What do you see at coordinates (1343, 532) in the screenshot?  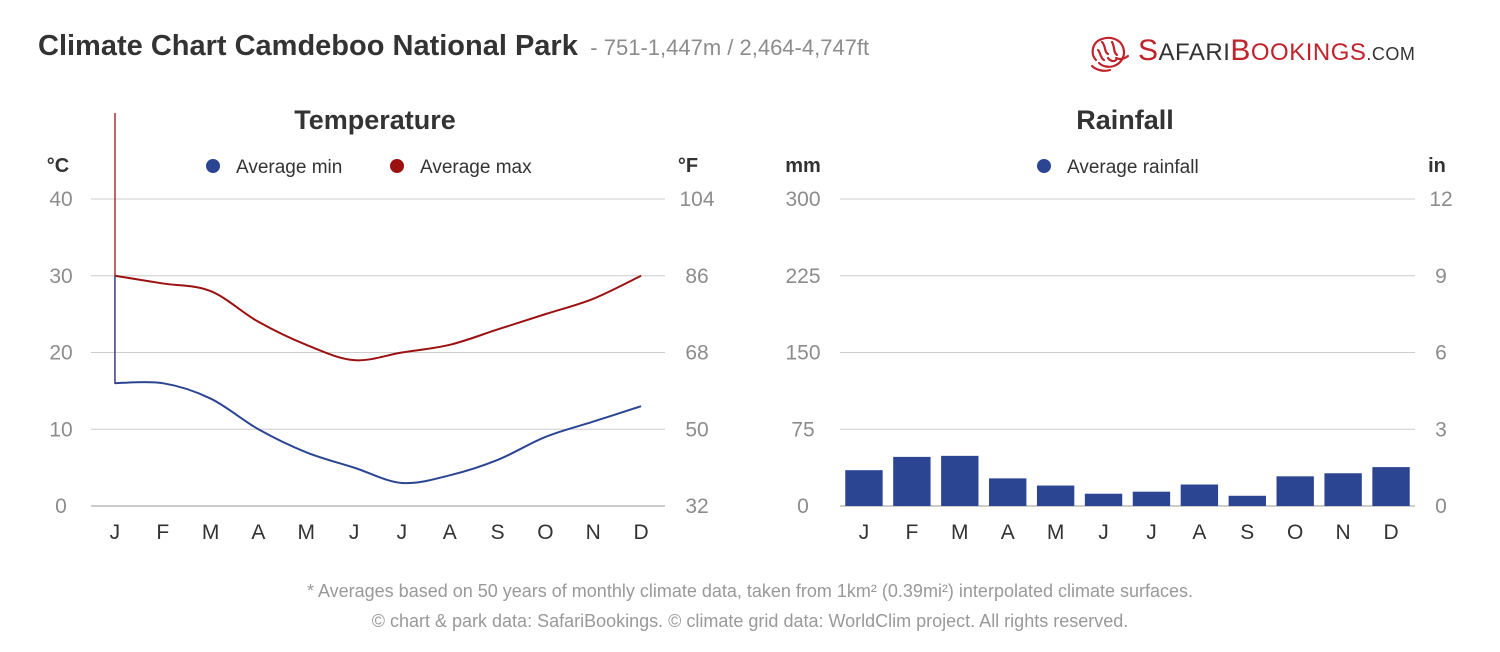 I see `rain-month-label: N` at bounding box center [1343, 532].